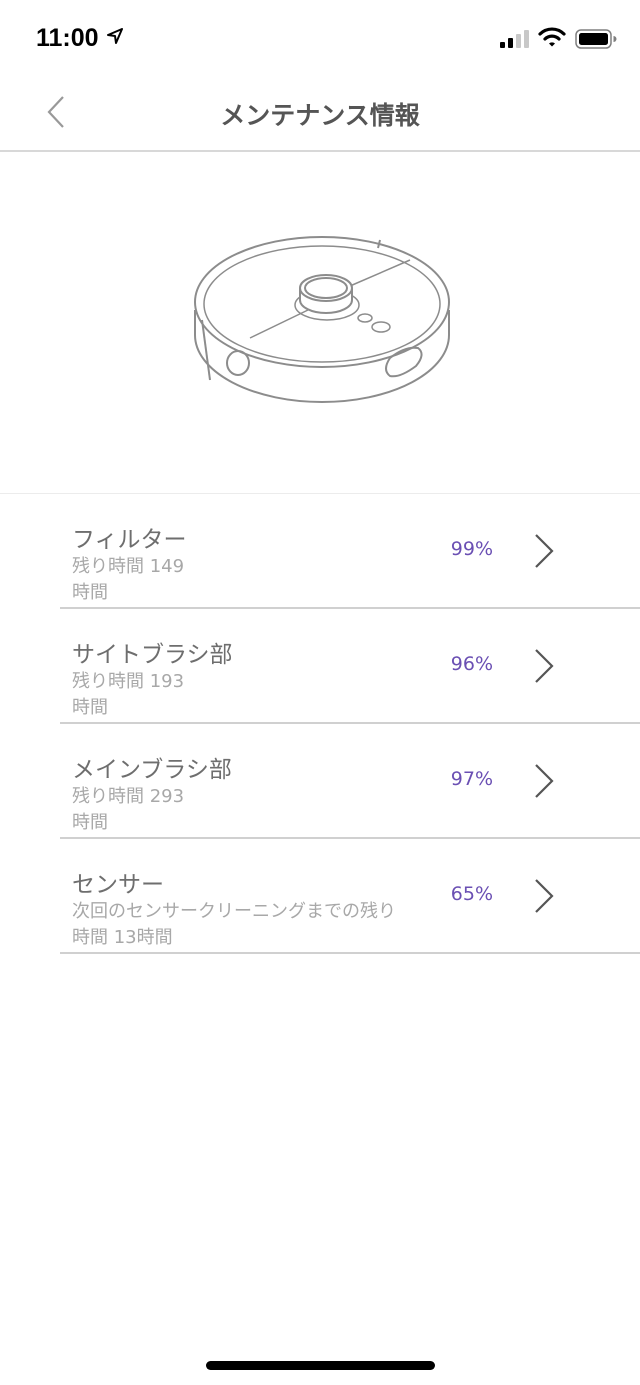 This screenshot has width=640, height=1385. Describe the element at coordinates (152, 770) in the screenshot. I see `item-name: メインブラシ部` at that location.